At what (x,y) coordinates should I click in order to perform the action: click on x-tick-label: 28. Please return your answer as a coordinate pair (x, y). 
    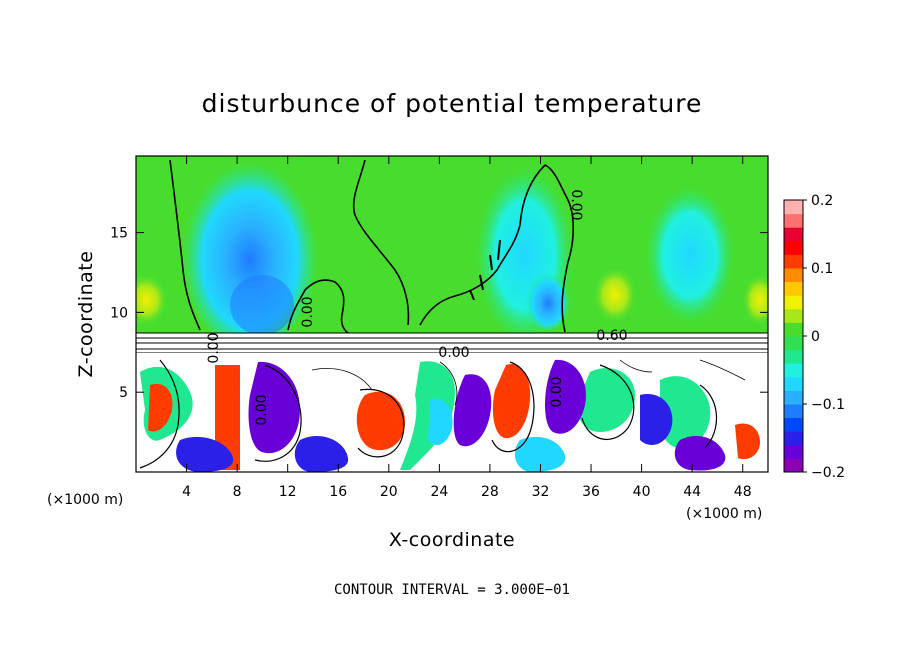
    Looking at the image, I should click on (490, 492).